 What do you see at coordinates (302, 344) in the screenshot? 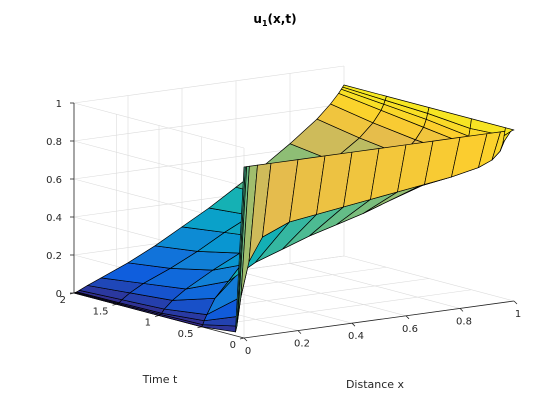
I see `x-tick-label: 0.2` at bounding box center [302, 344].